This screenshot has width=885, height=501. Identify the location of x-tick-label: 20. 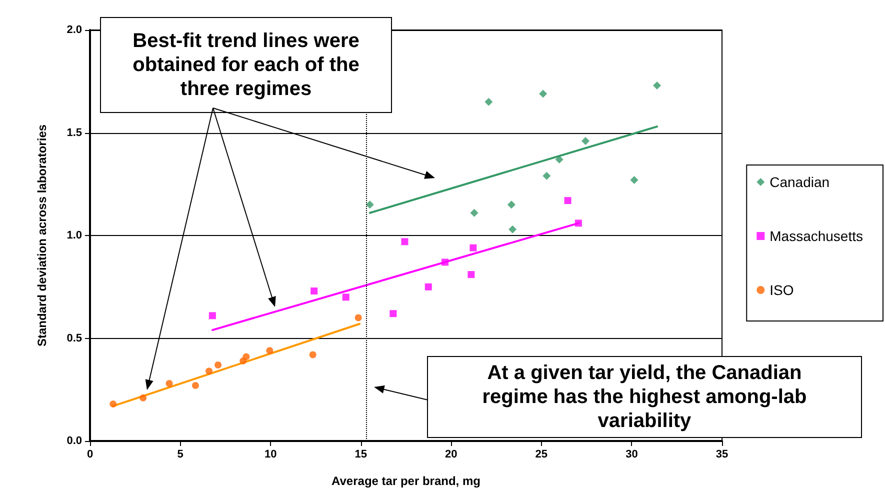
(451, 454).